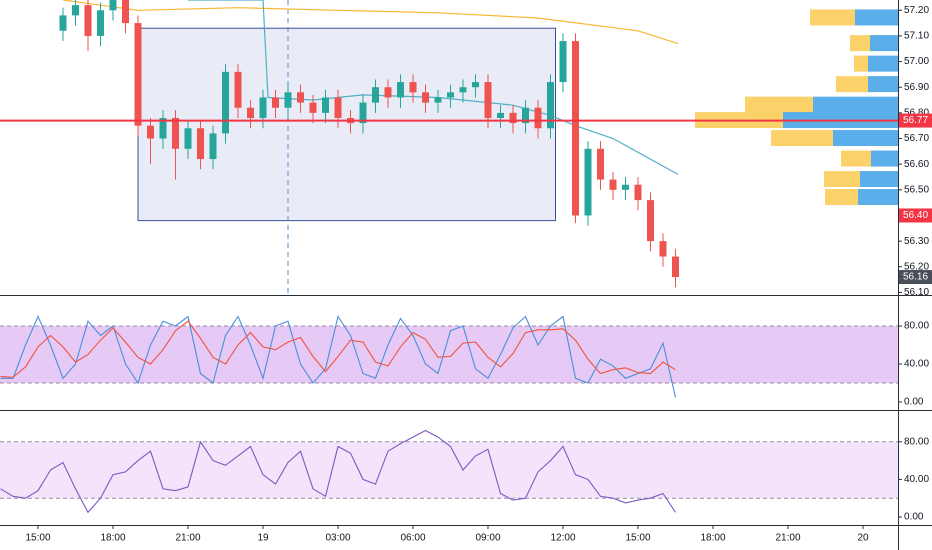  Describe the element at coordinates (370, 22) in the screenshot. I see `moving-average` at that location.